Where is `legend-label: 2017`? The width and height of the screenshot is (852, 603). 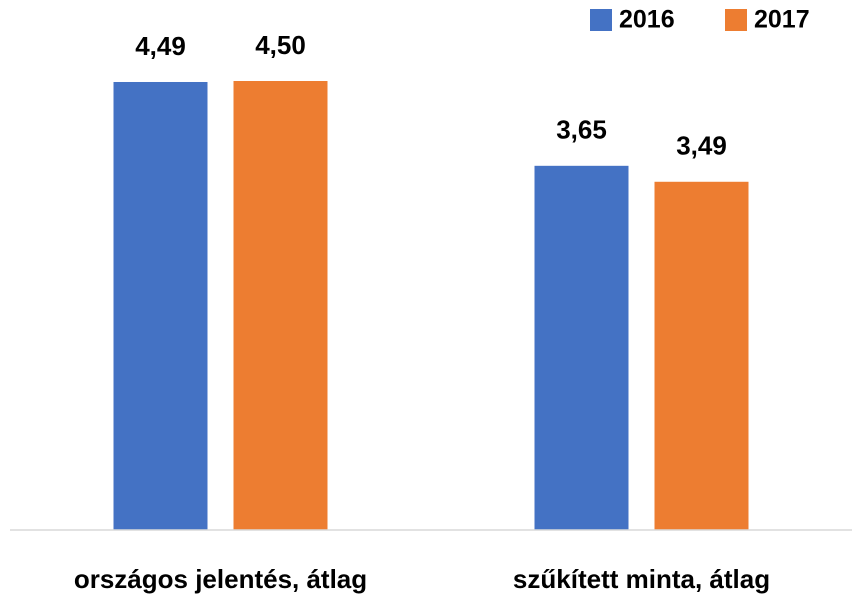 legend-label: 2017 is located at coordinates (782, 20).